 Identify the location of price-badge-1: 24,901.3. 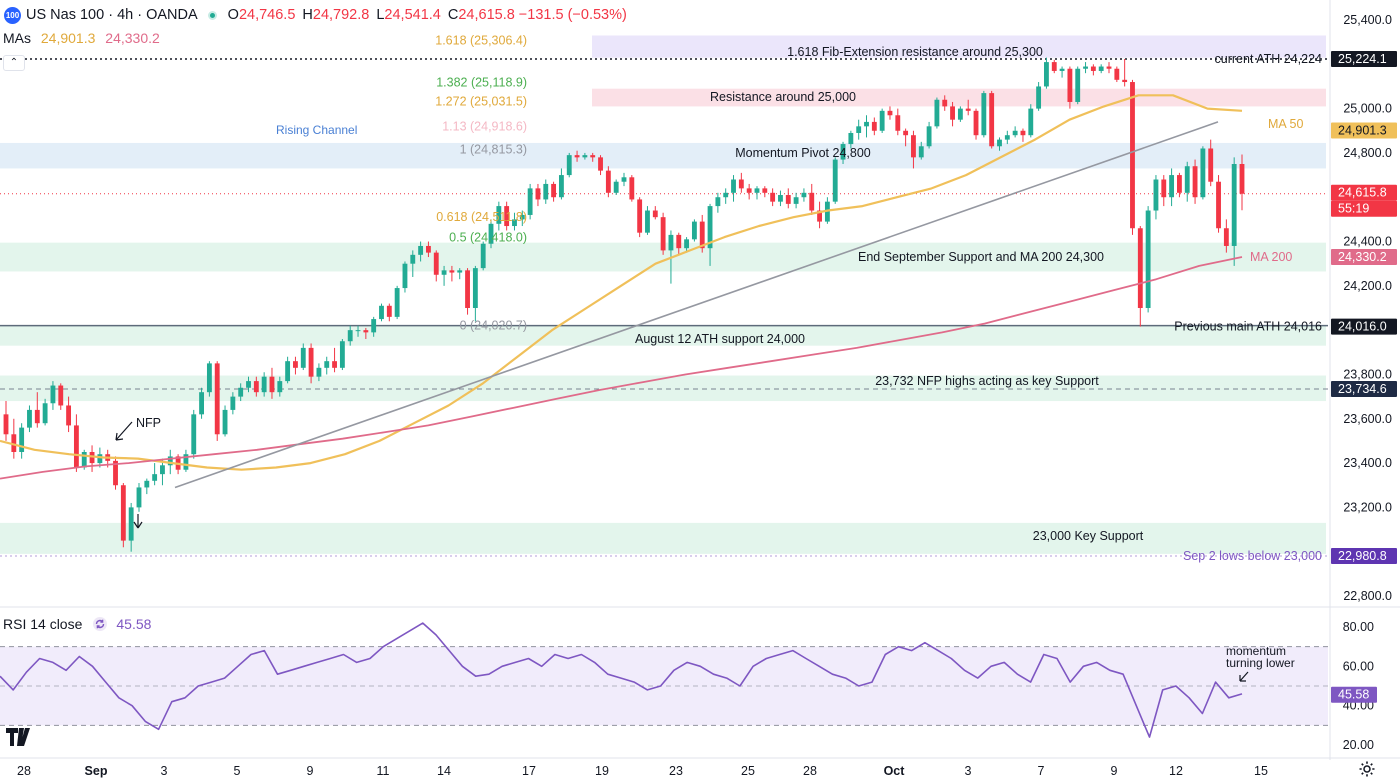
(1362, 130).